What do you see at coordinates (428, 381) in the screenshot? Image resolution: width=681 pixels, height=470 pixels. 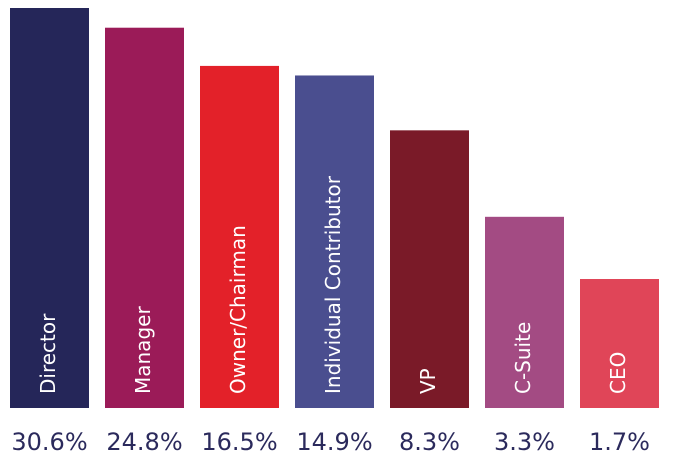 I see `bar-label: VP` at bounding box center [428, 381].